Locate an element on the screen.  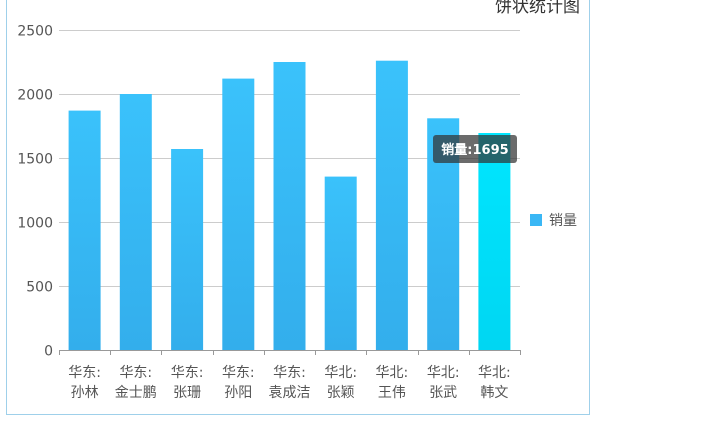
tooltip: 销量:1695 is located at coordinates (475, 149).